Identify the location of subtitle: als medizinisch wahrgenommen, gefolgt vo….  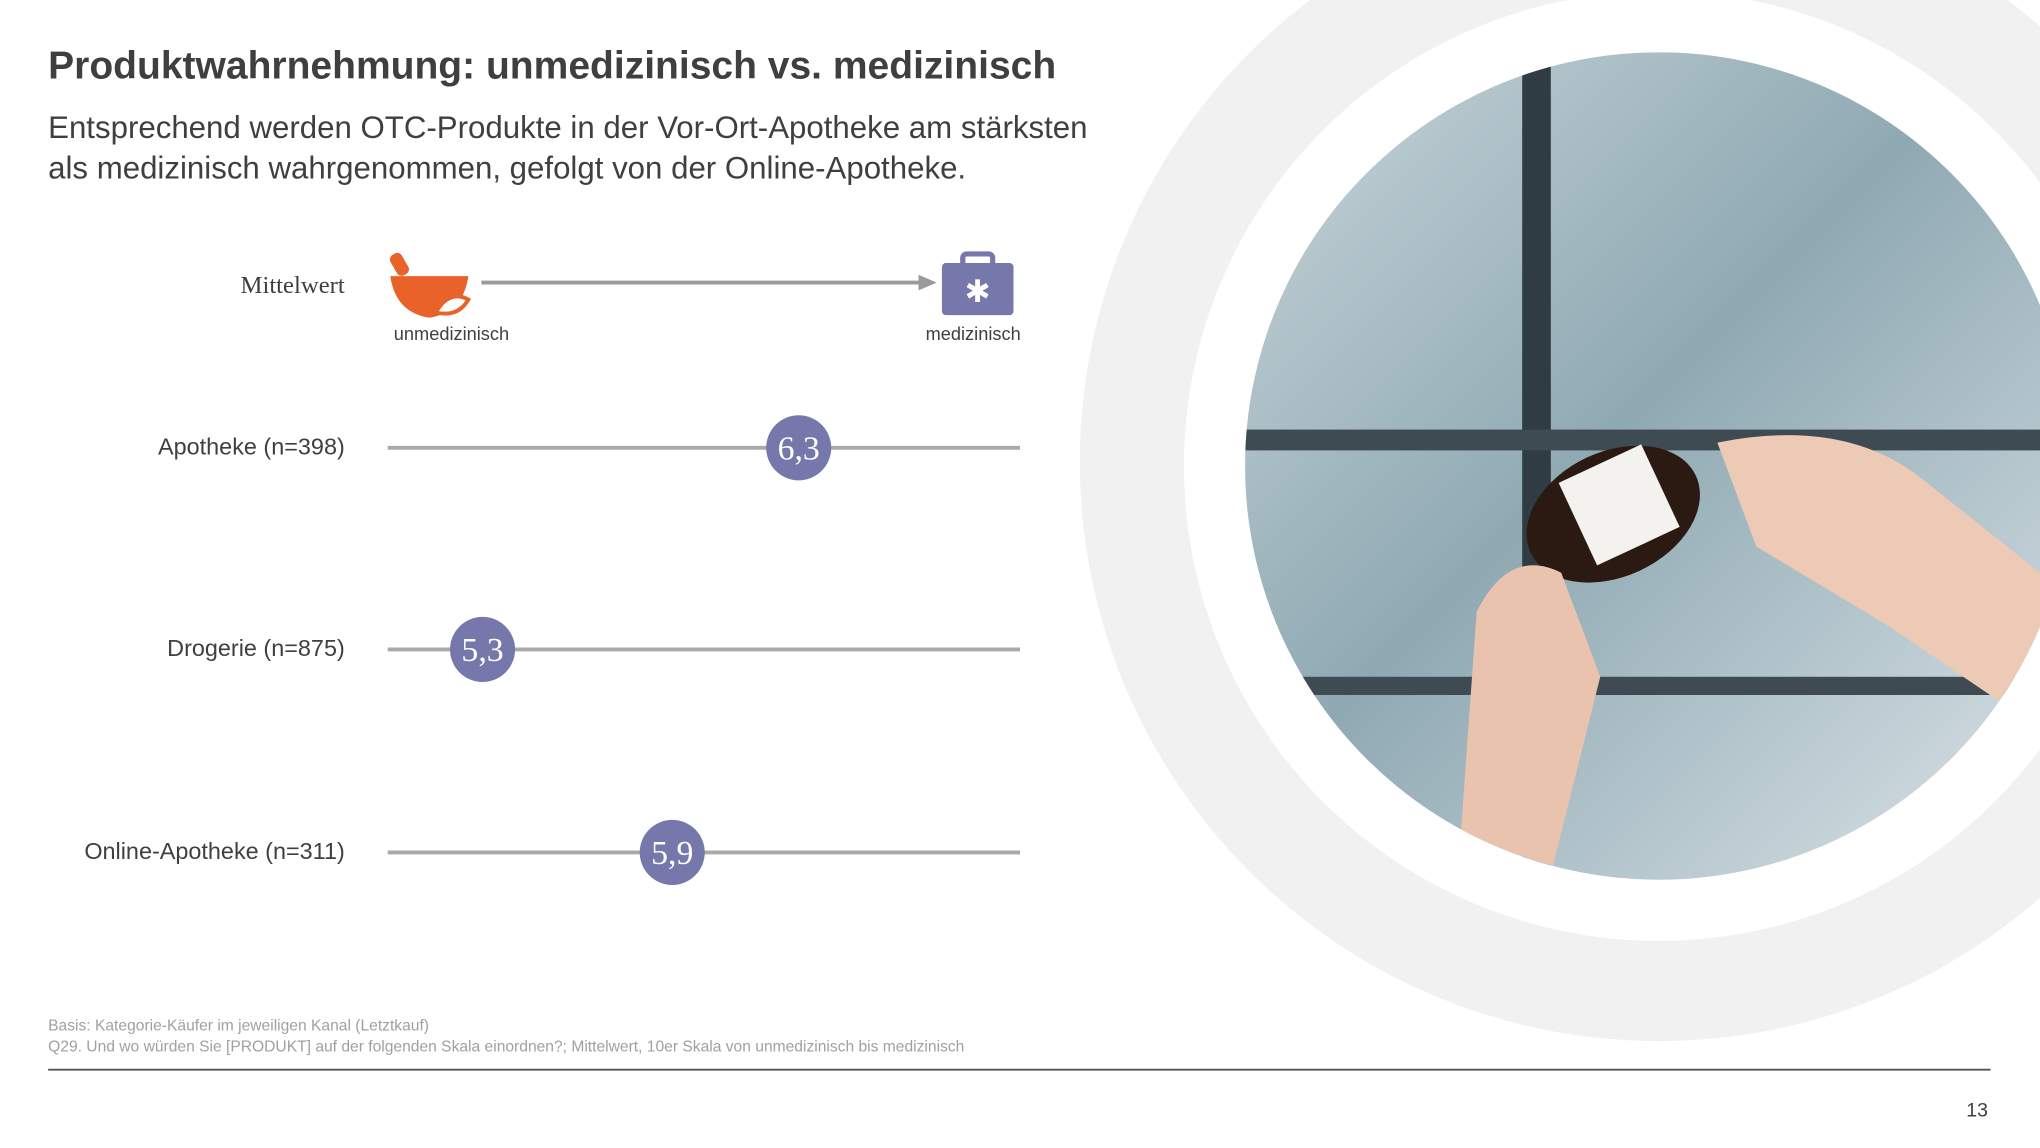
(507, 167).